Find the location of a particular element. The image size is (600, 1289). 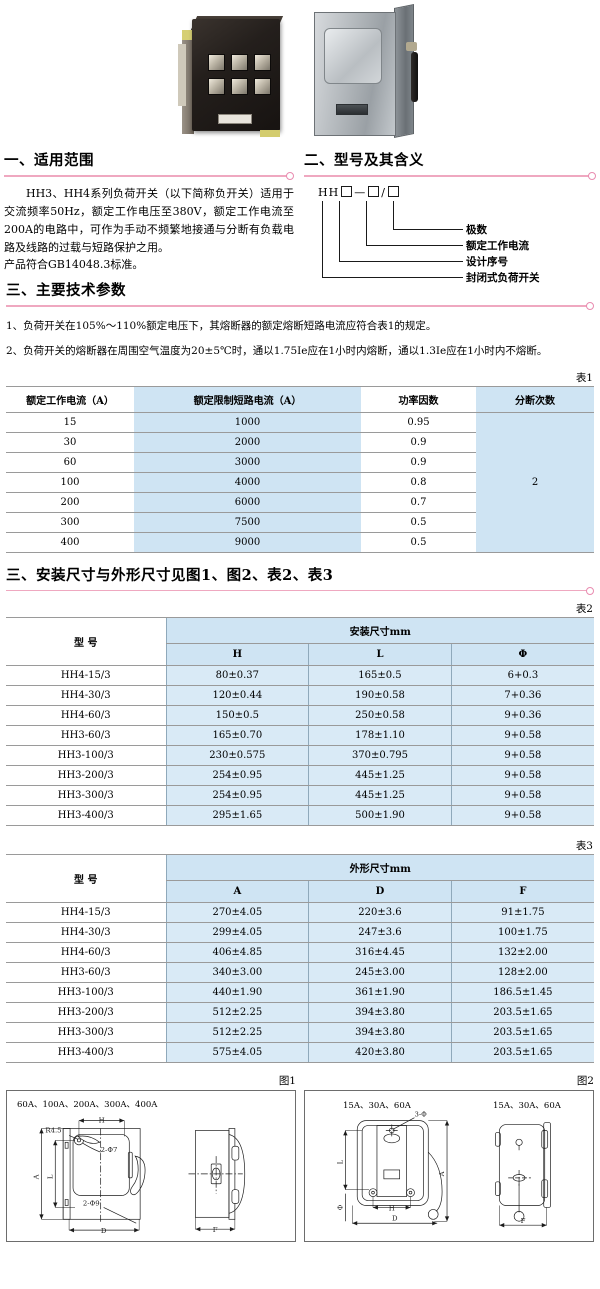

table3-cell-f: 203.5±1.65 is located at coordinates (522, 1052).